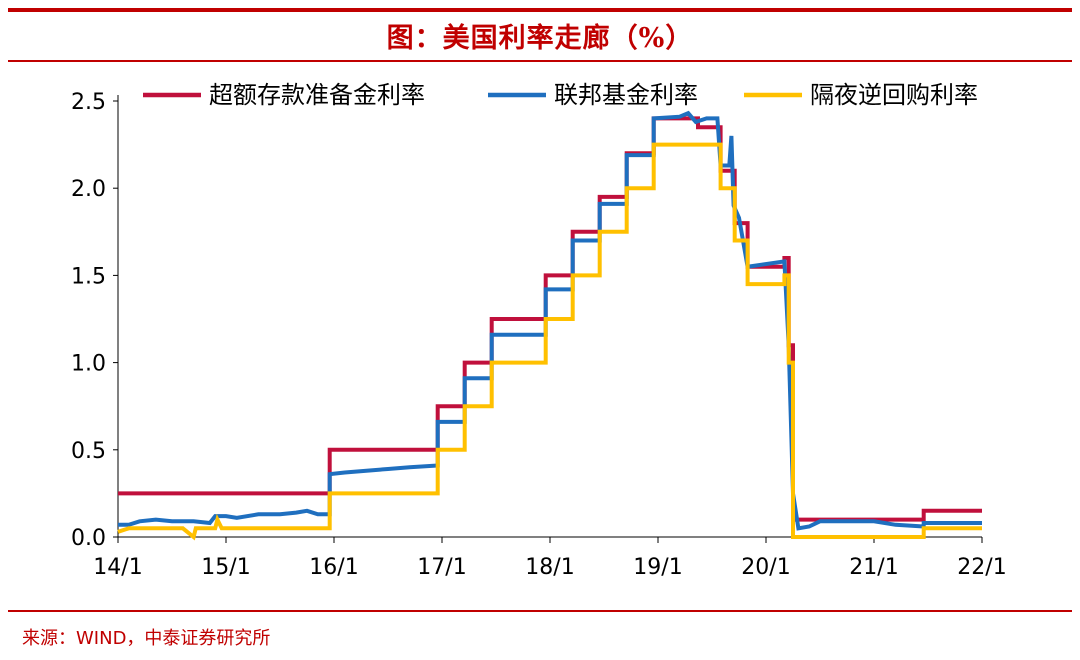  I want to click on x-tick-label: 22/1, so click(981, 567).